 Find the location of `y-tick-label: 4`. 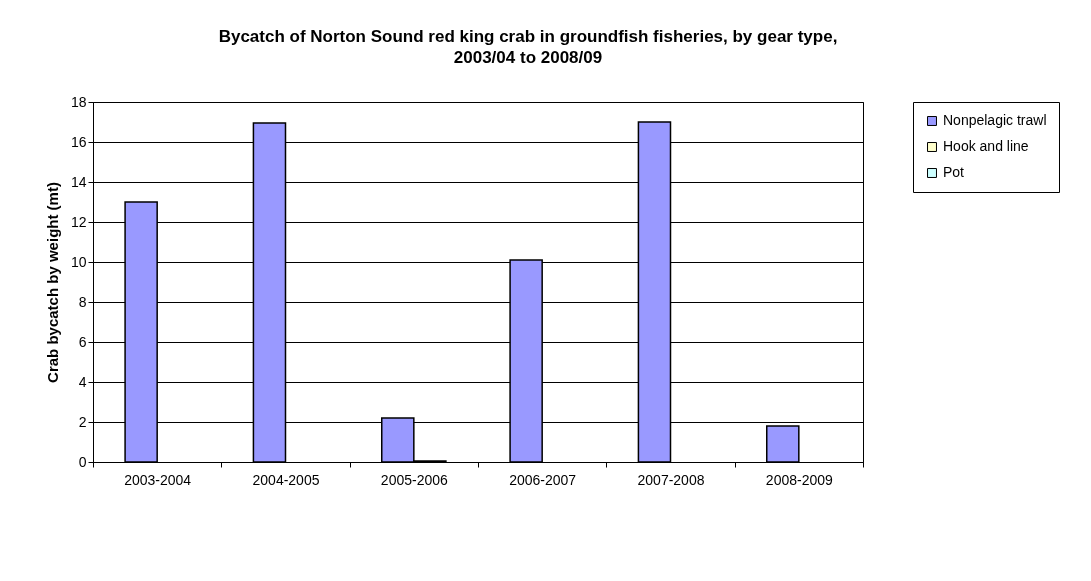

y-tick-label: 4 is located at coordinates (82, 381).